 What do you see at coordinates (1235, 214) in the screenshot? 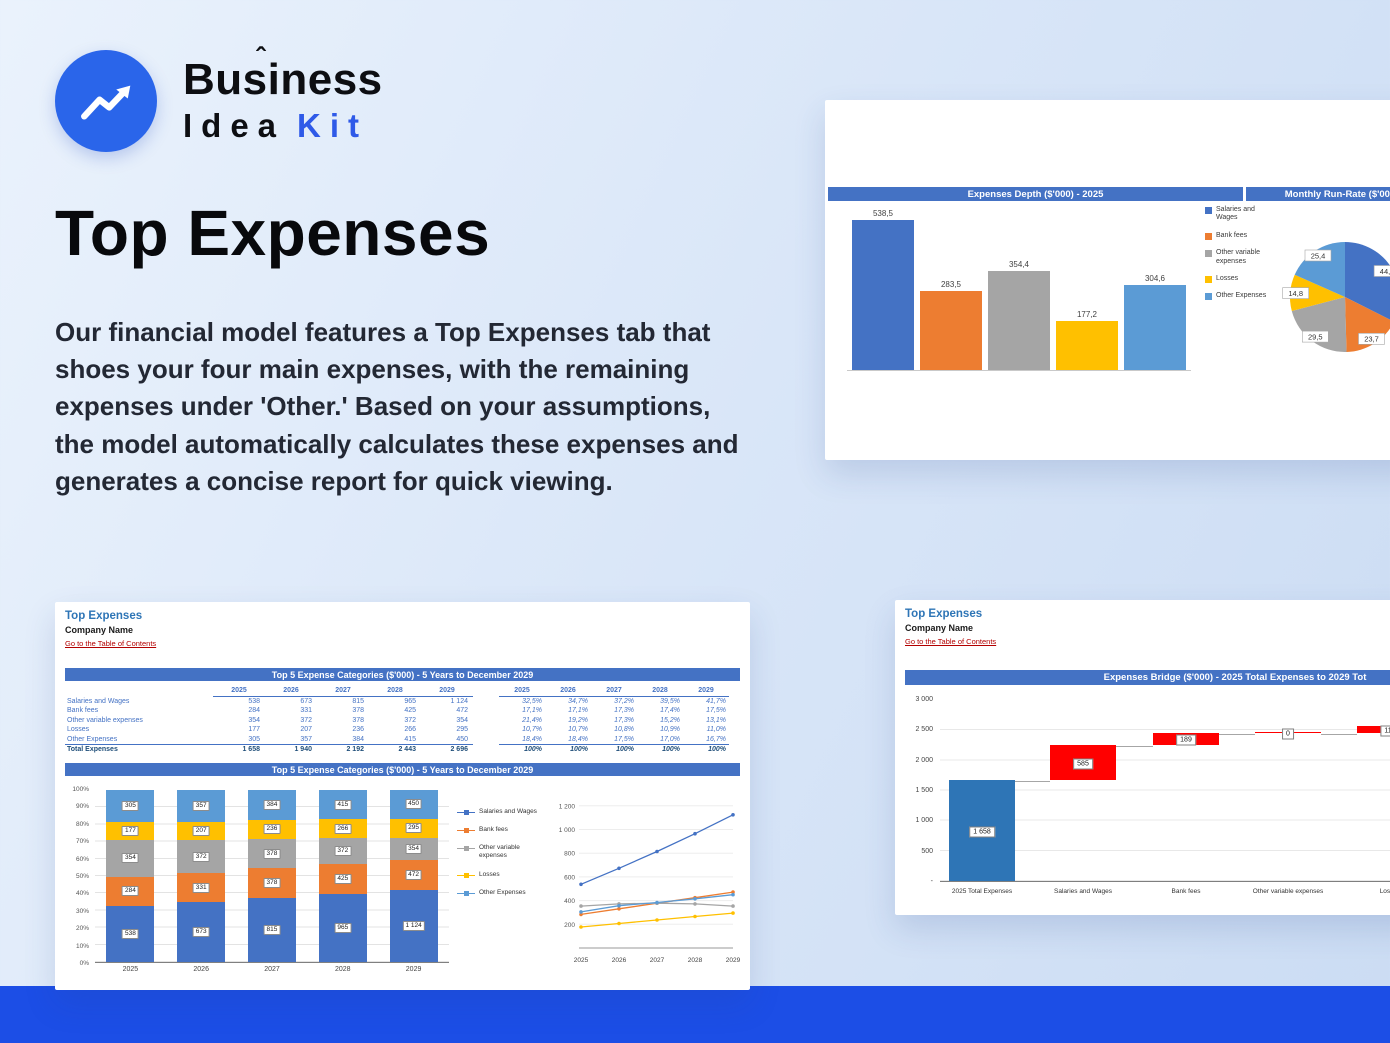
I see `legend-label: Salaries and Wages` at bounding box center [1235, 214].